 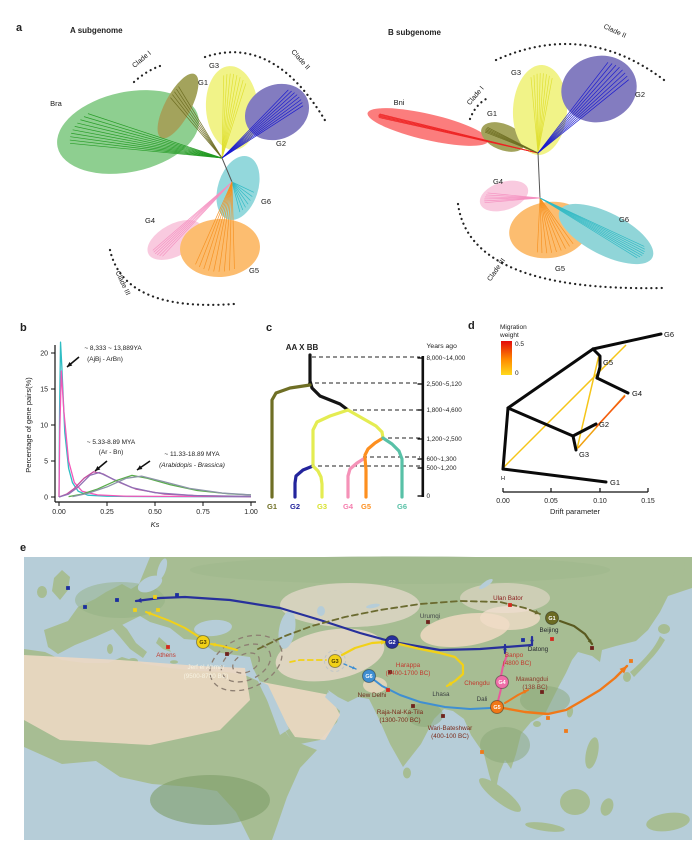 I want to click on group-badge-G6, so click(x=369, y=676).